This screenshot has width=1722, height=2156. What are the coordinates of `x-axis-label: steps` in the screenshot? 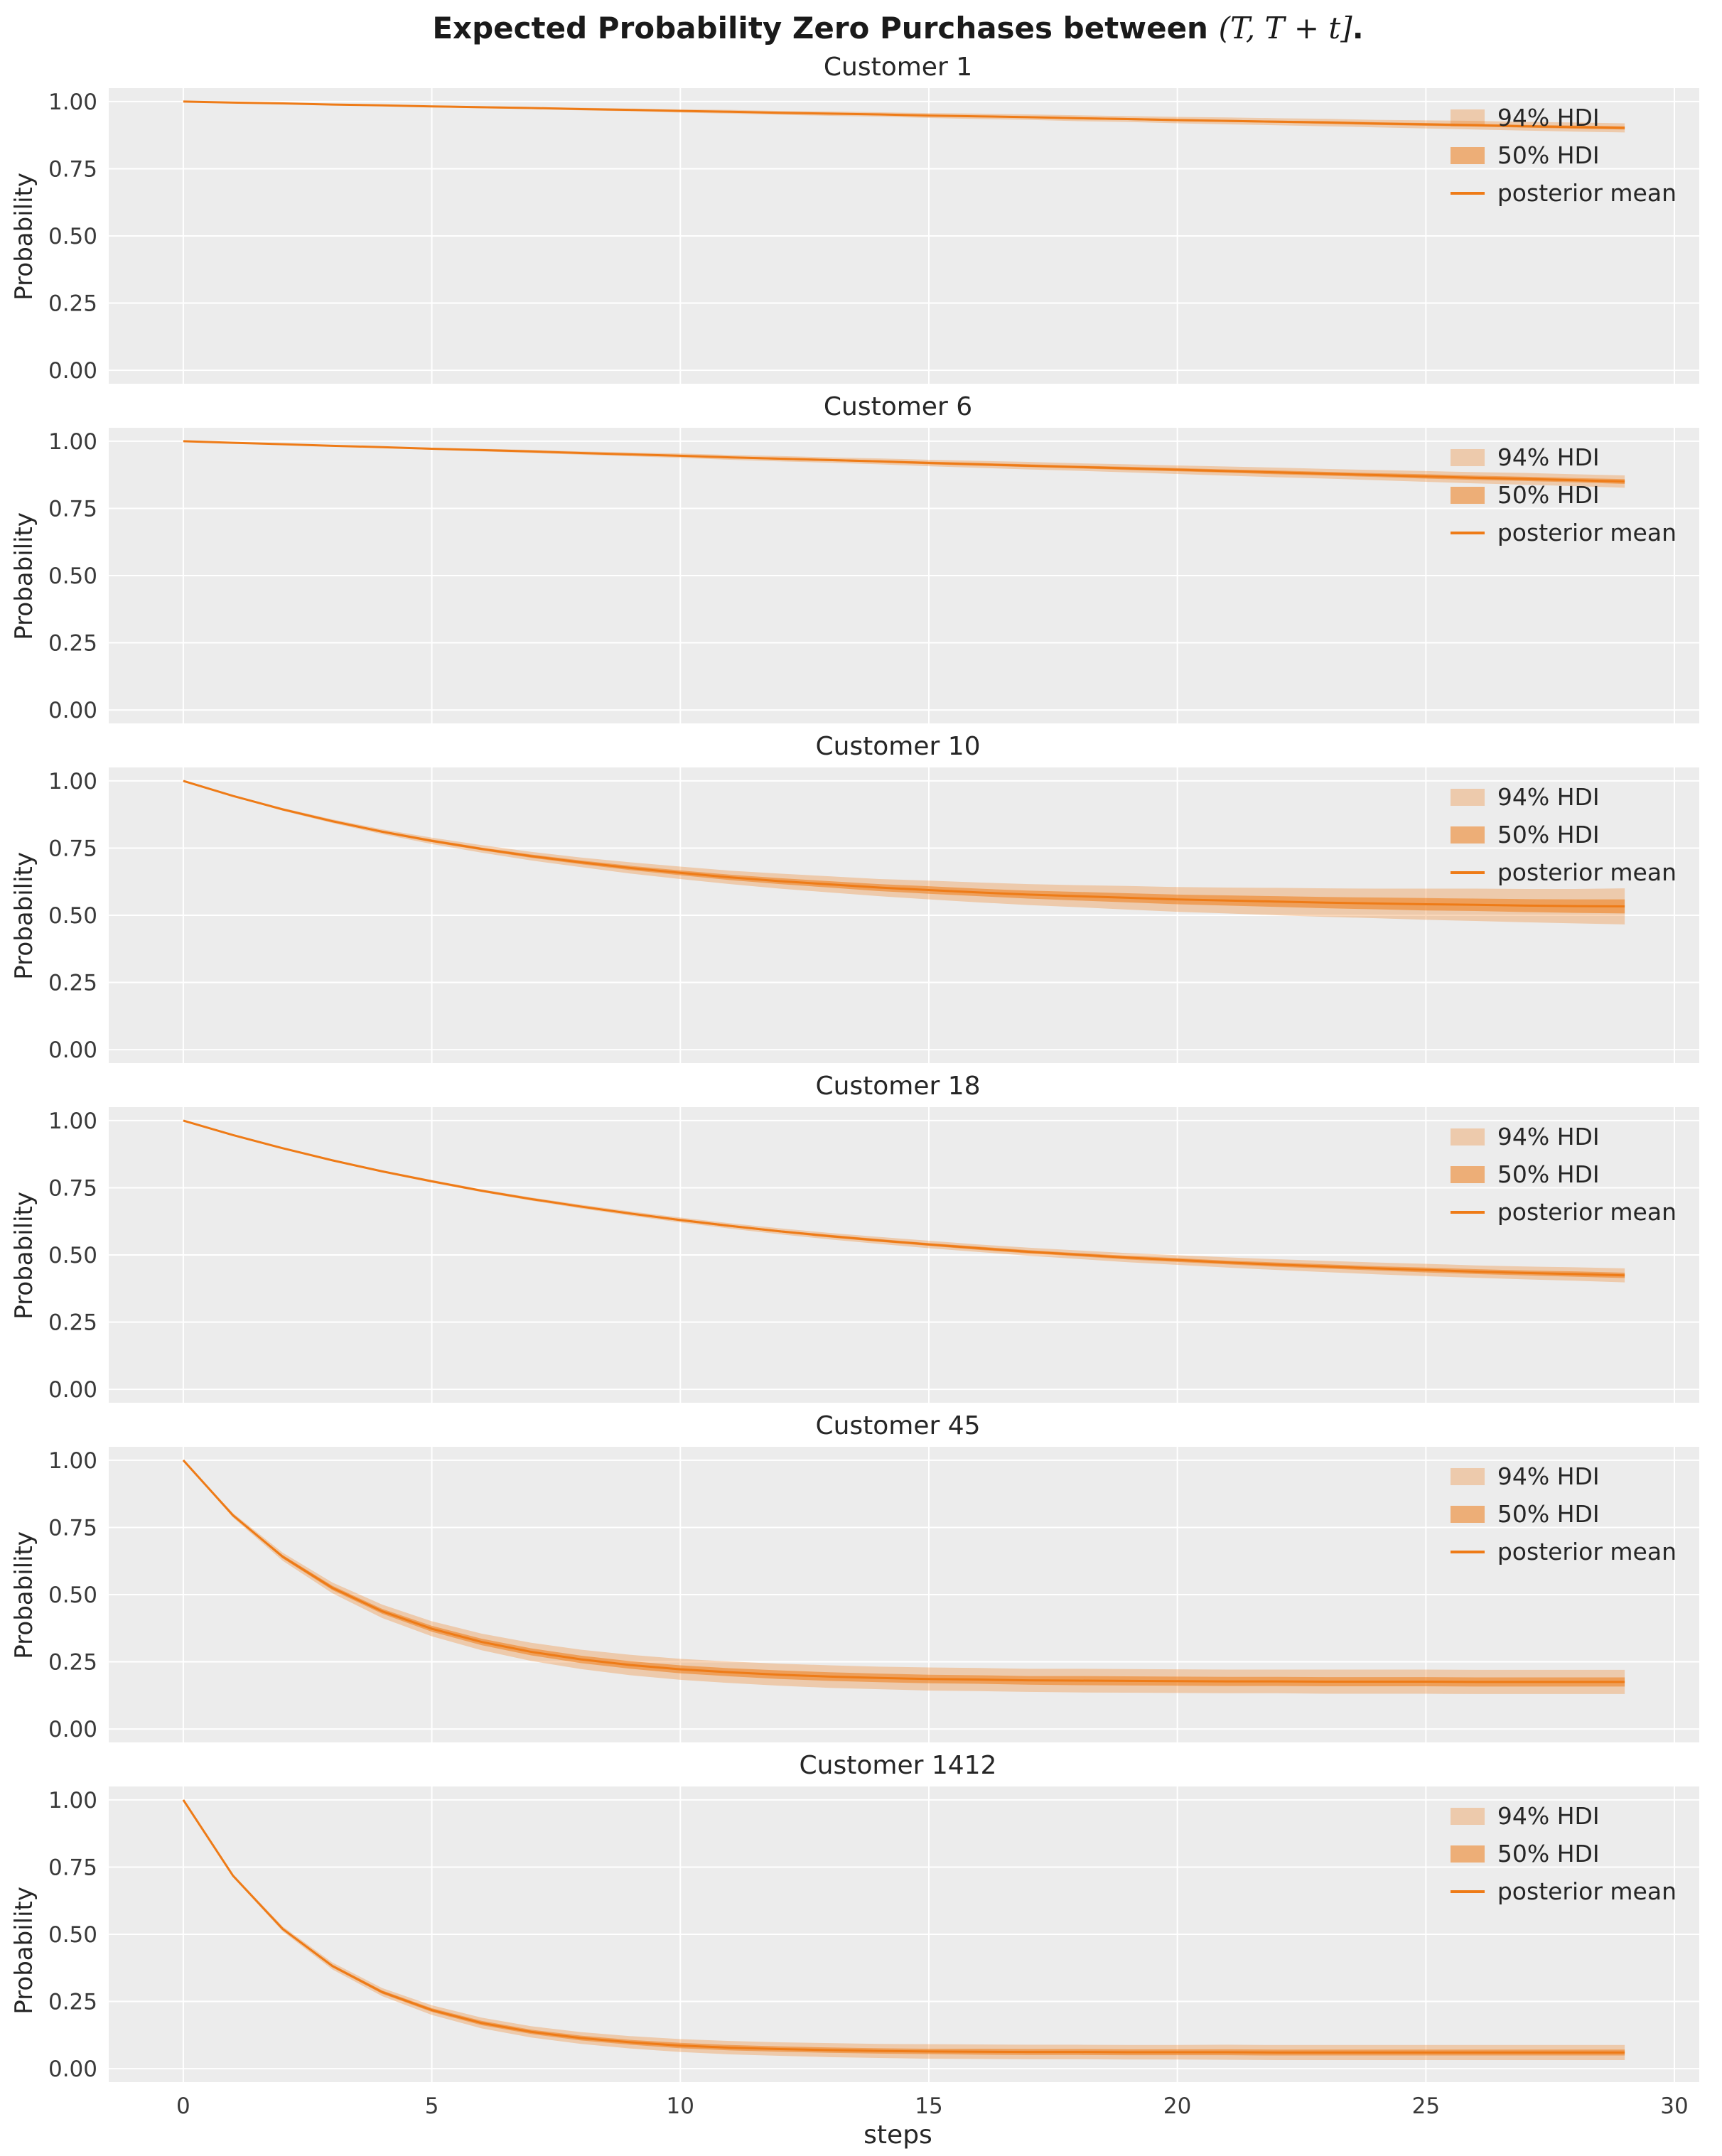 It's located at (898, 2135).